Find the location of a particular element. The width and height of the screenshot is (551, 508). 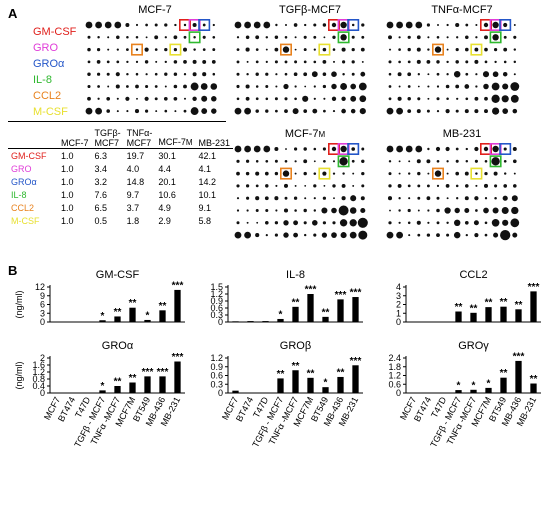

y-tick-label: 1.2 is located at coordinates (216, 358).